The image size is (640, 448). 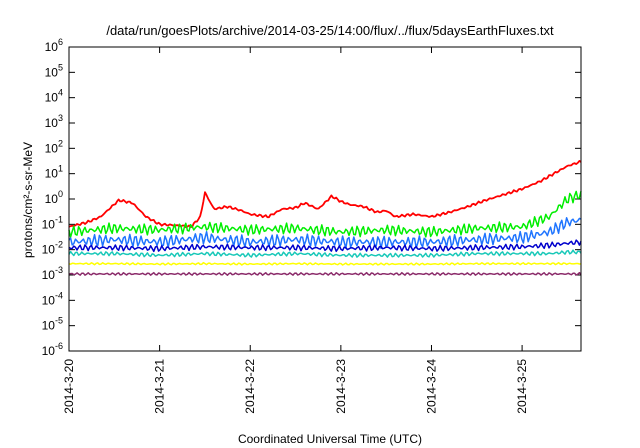 I want to click on x-axis-label: Coordinated Universal Time (UTC), so click(x=330, y=439).